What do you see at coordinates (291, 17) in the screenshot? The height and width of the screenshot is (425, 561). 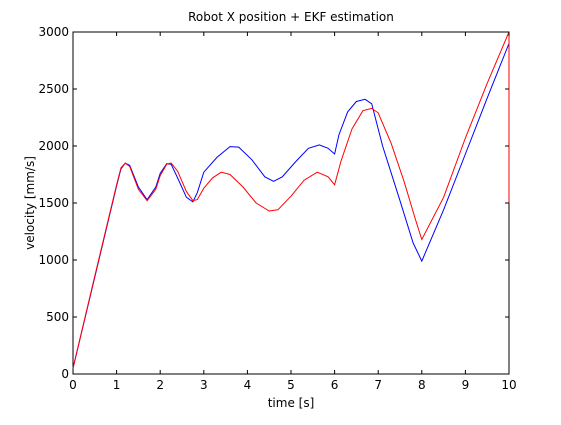 I see `chart-title: Robot X position + EKF estimation` at bounding box center [291, 17].